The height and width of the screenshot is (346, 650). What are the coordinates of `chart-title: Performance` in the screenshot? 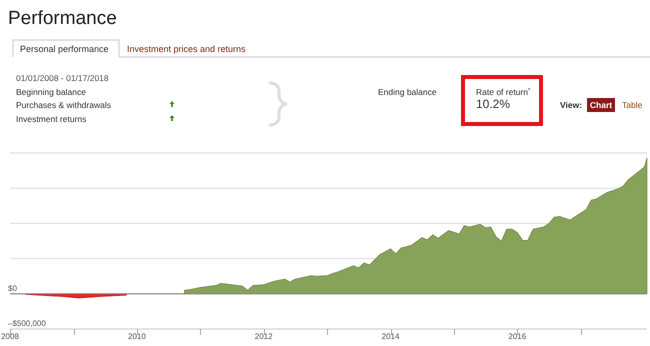 It's located at (62, 18).